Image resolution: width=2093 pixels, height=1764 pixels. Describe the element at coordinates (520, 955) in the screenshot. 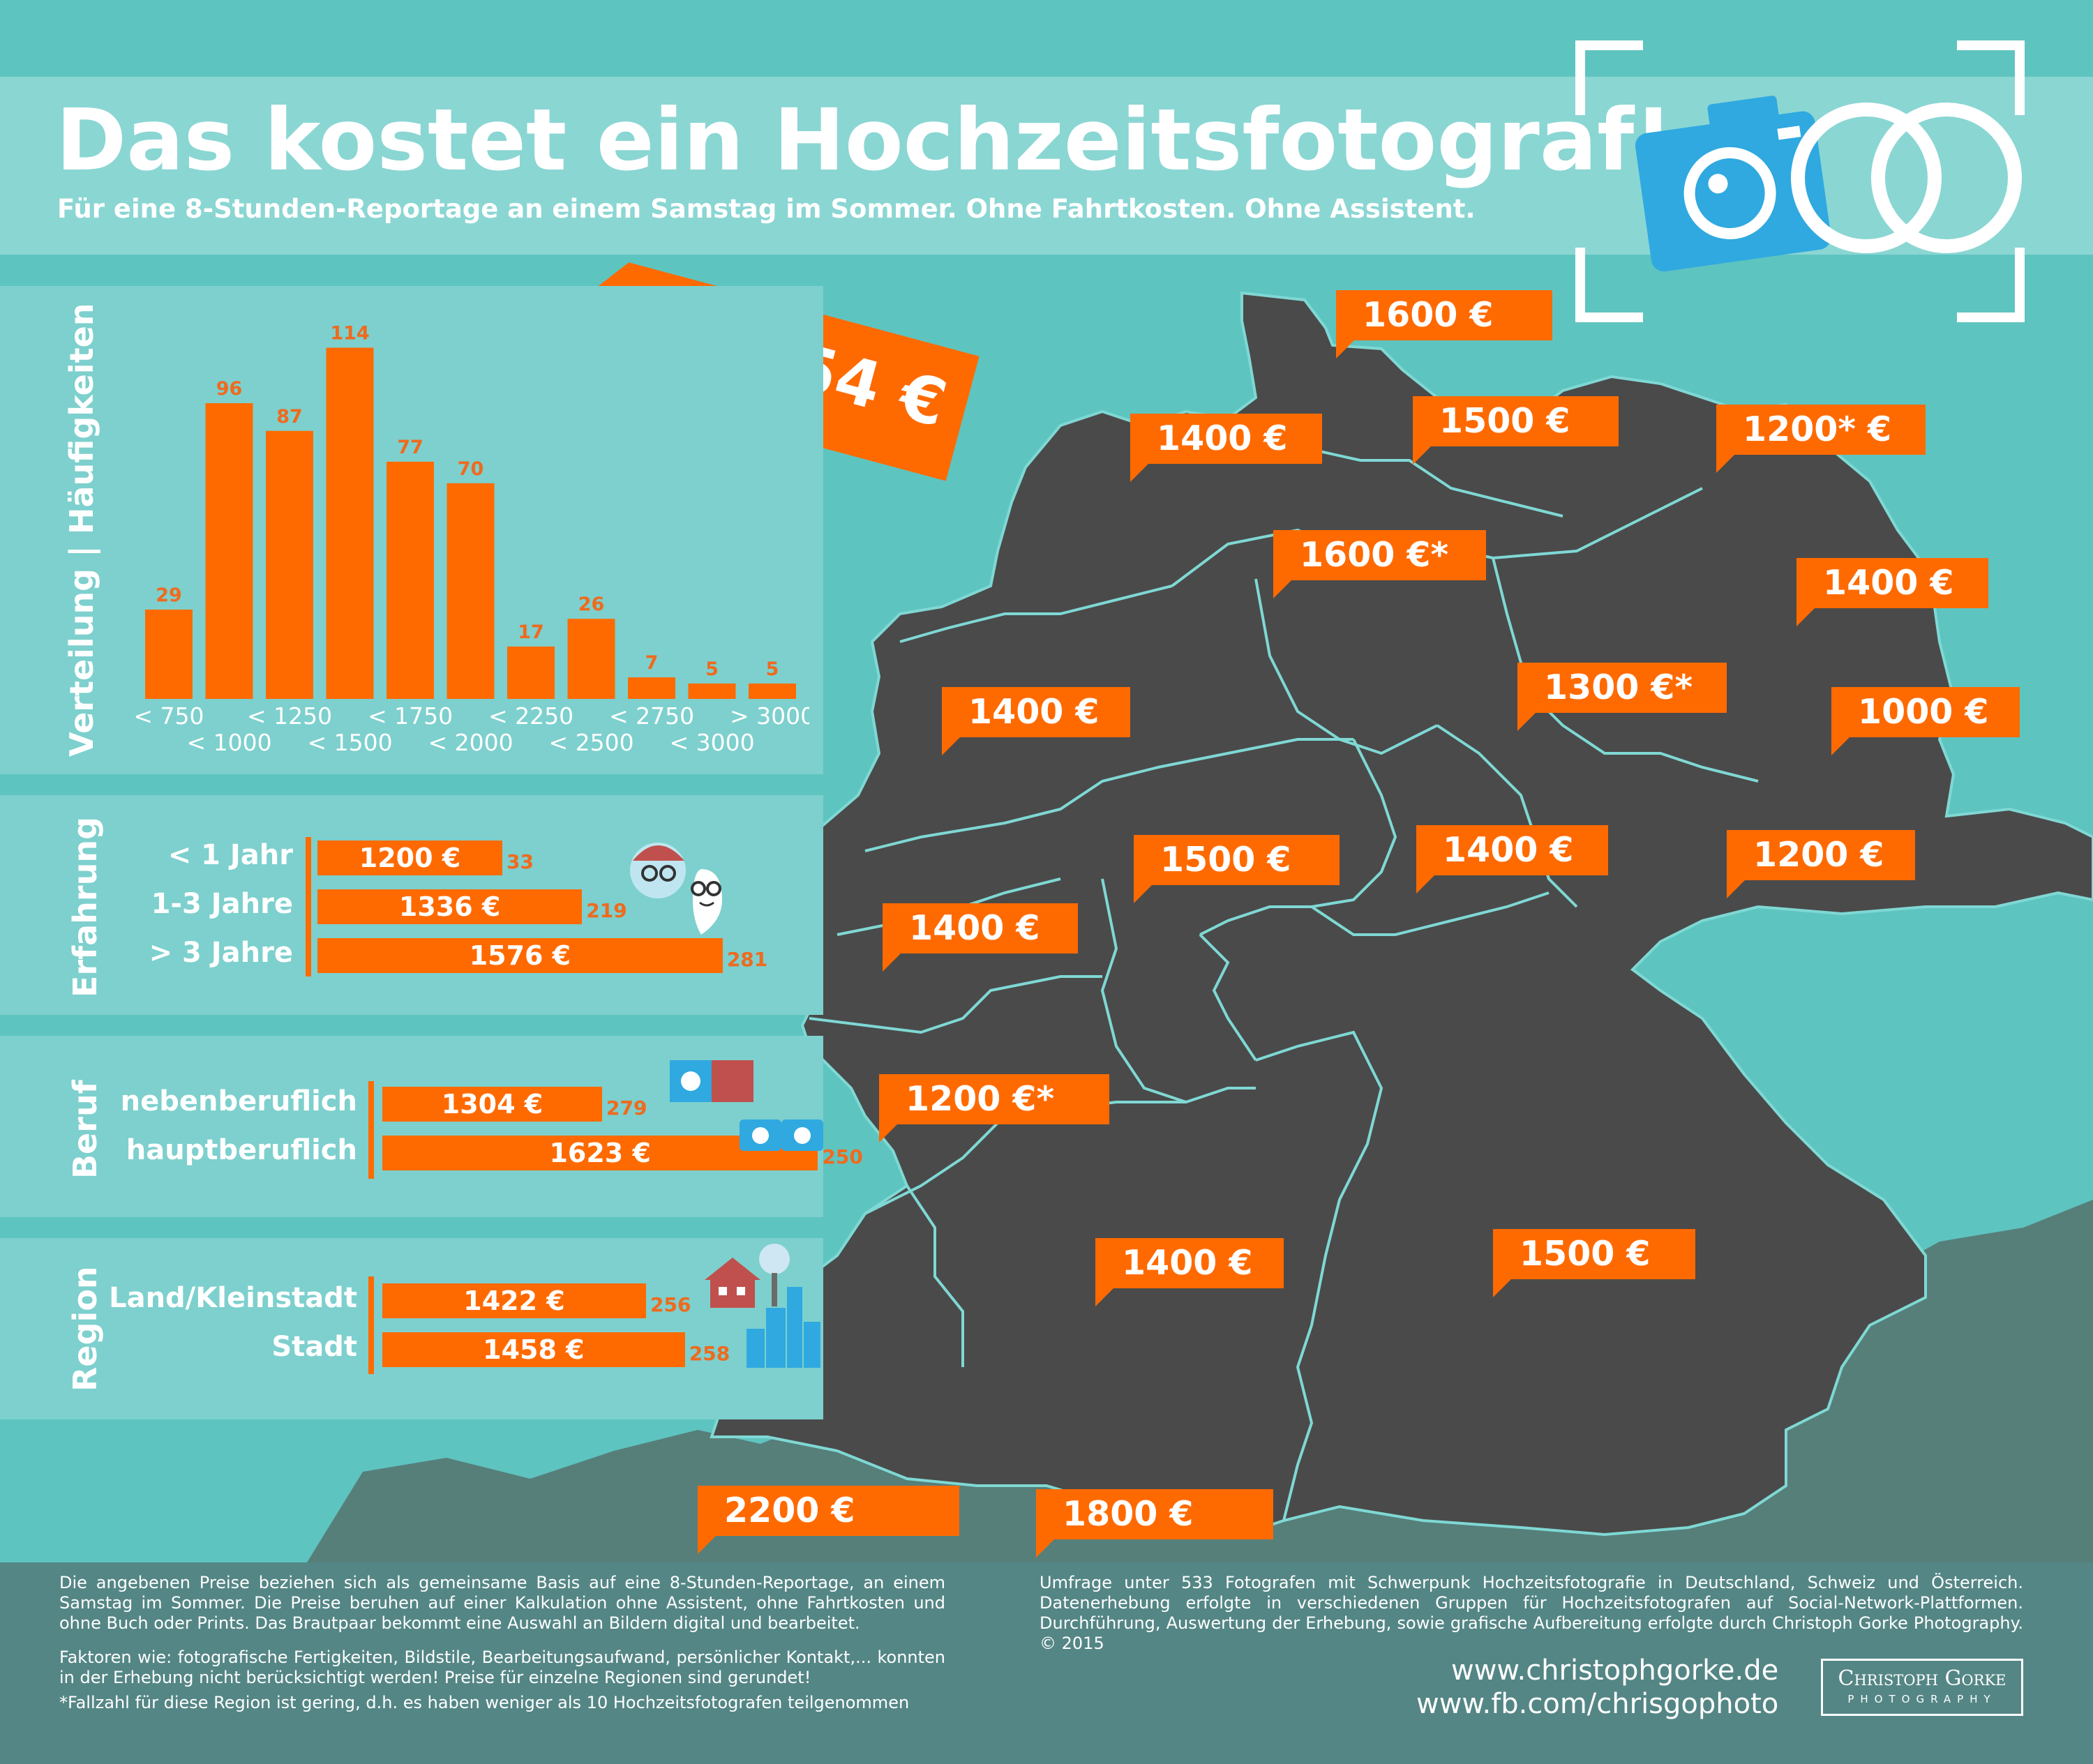

I see `price-bar: 1576 €` at that location.